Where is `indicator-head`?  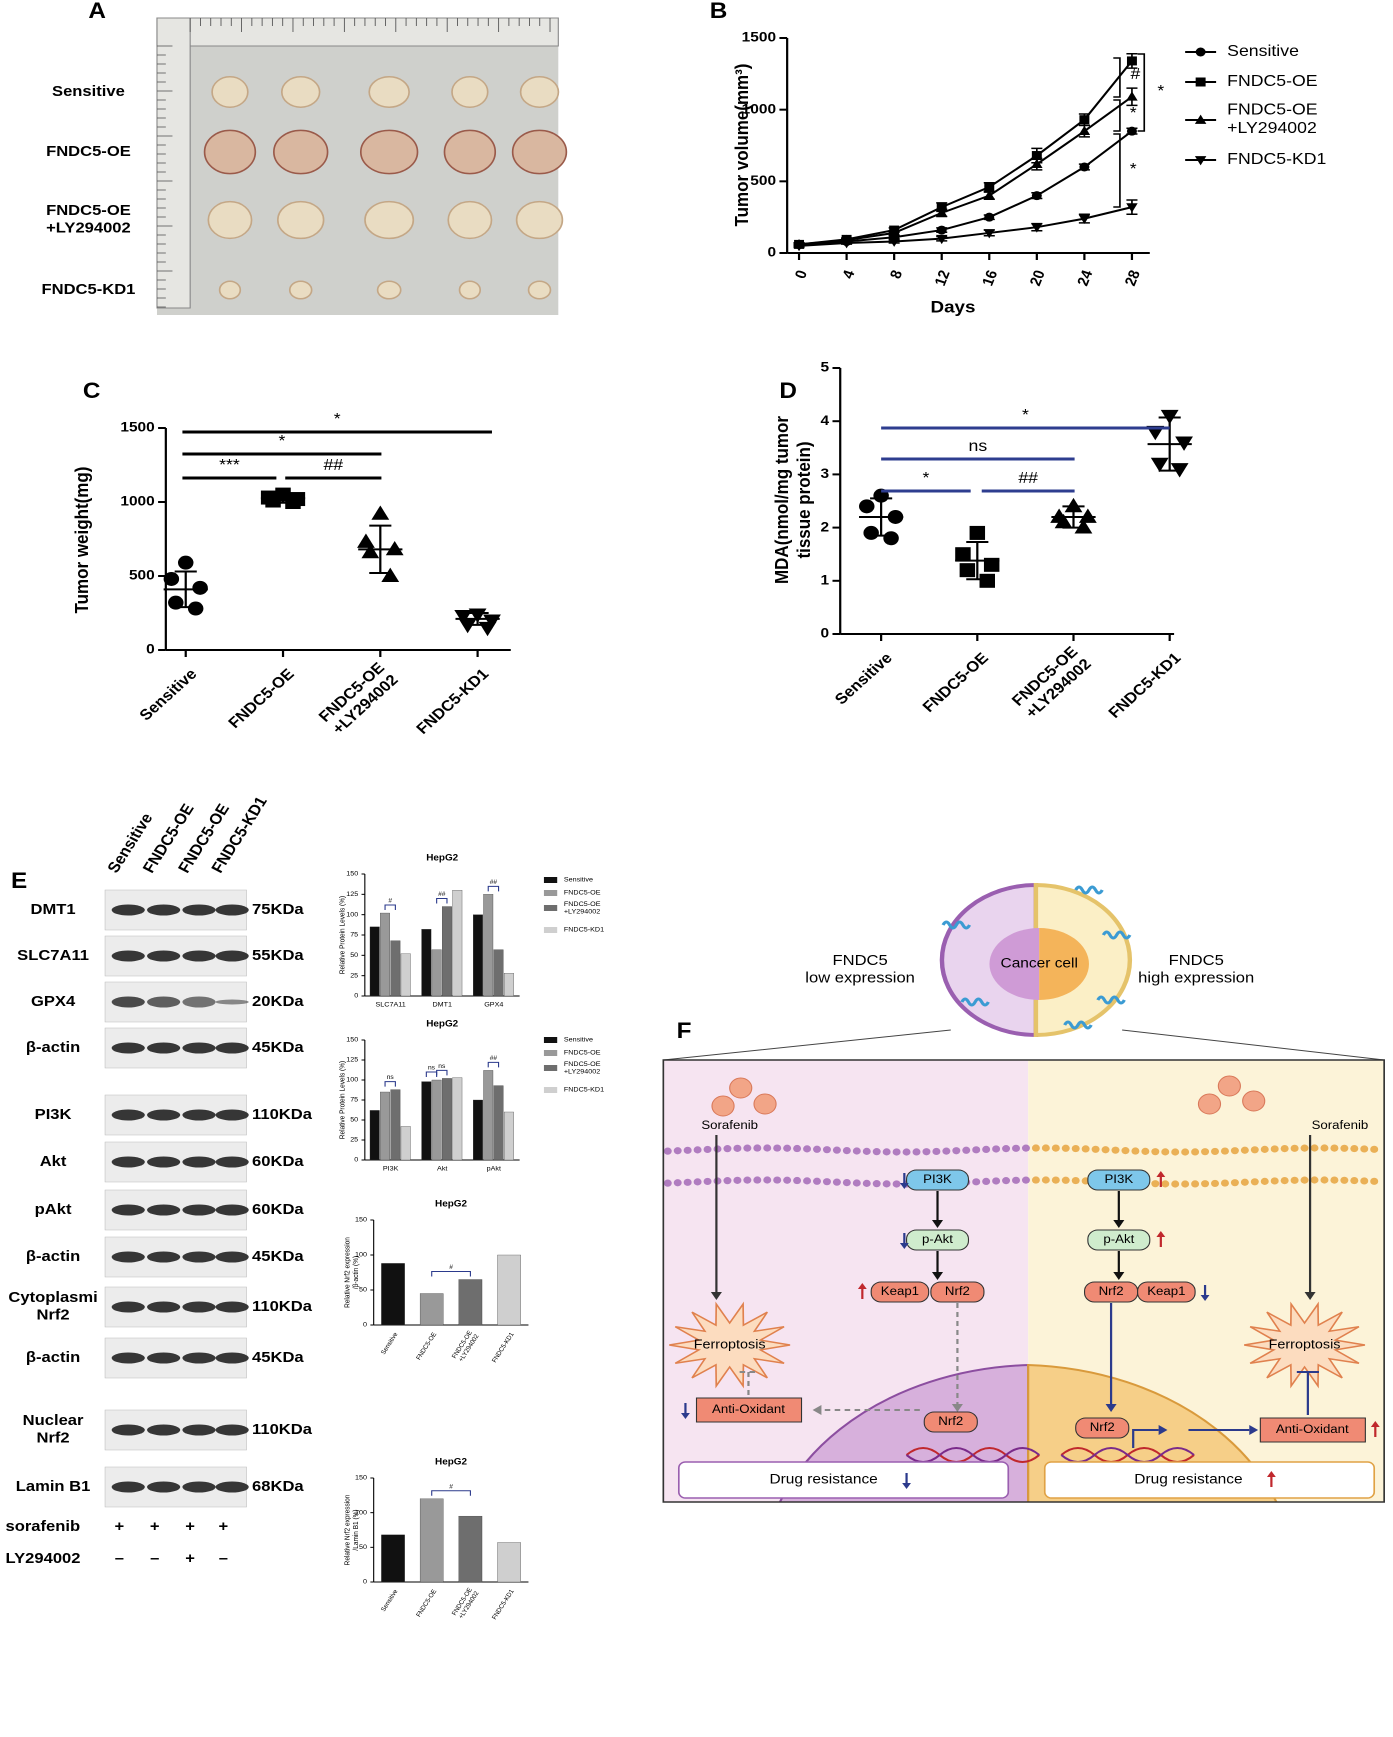
indicator-head is located at coordinates (904, 1246).